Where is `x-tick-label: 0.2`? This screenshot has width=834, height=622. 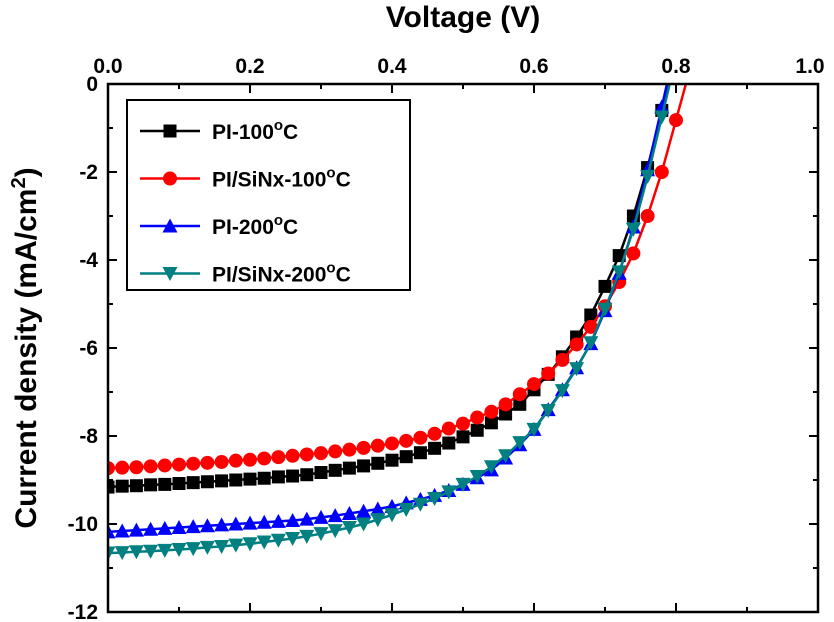 x-tick-label: 0.2 is located at coordinates (249, 66).